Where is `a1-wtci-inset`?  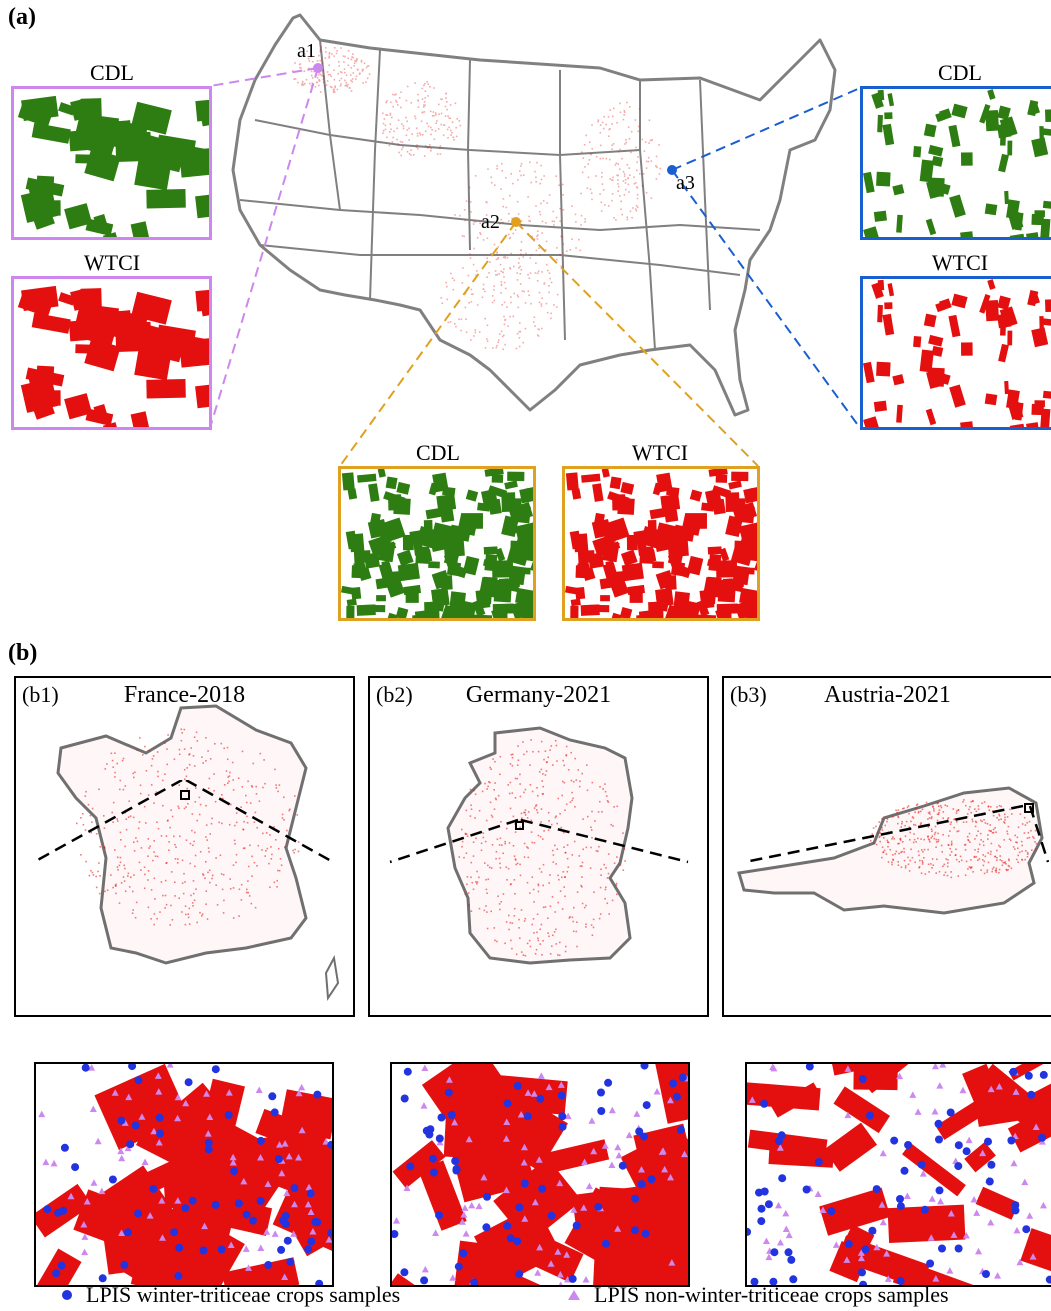 a1-wtci-inset is located at coordinates (111, 353).